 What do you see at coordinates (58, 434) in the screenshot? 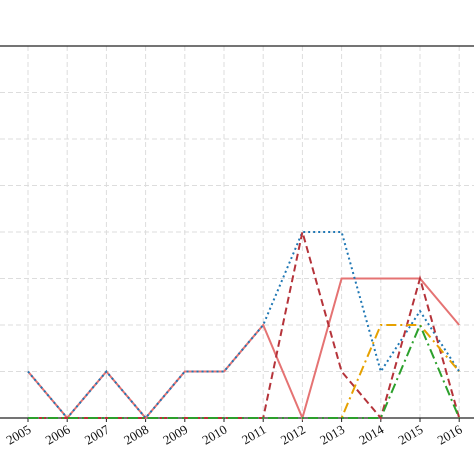
I see `x-tick-label: 2006` at bounding box center [58, 434].